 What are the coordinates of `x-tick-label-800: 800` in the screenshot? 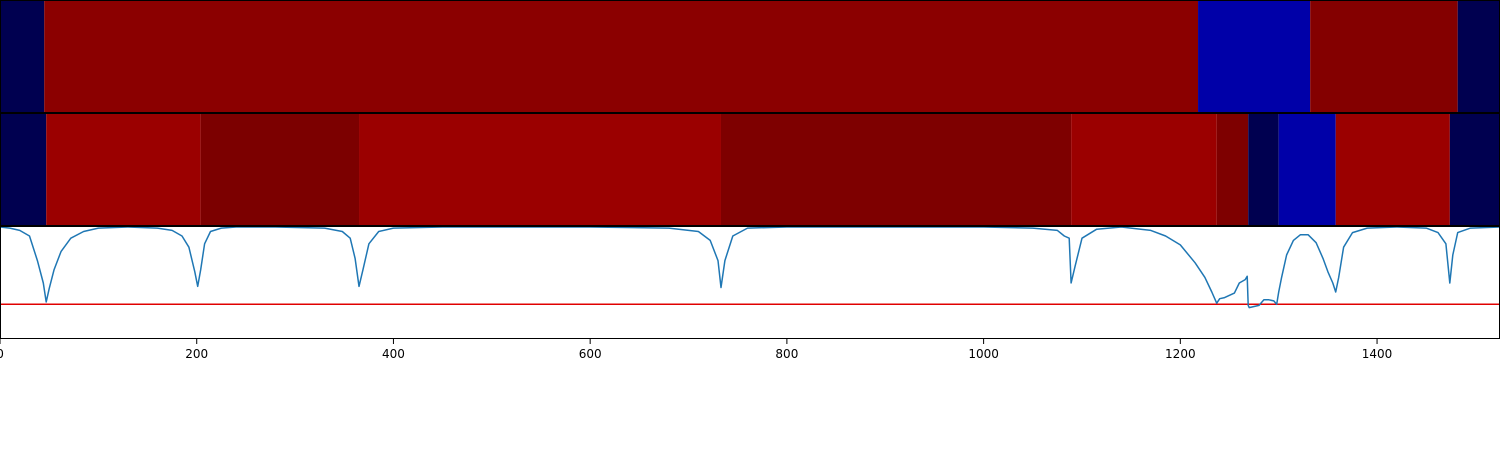 It's located at (786, 354).